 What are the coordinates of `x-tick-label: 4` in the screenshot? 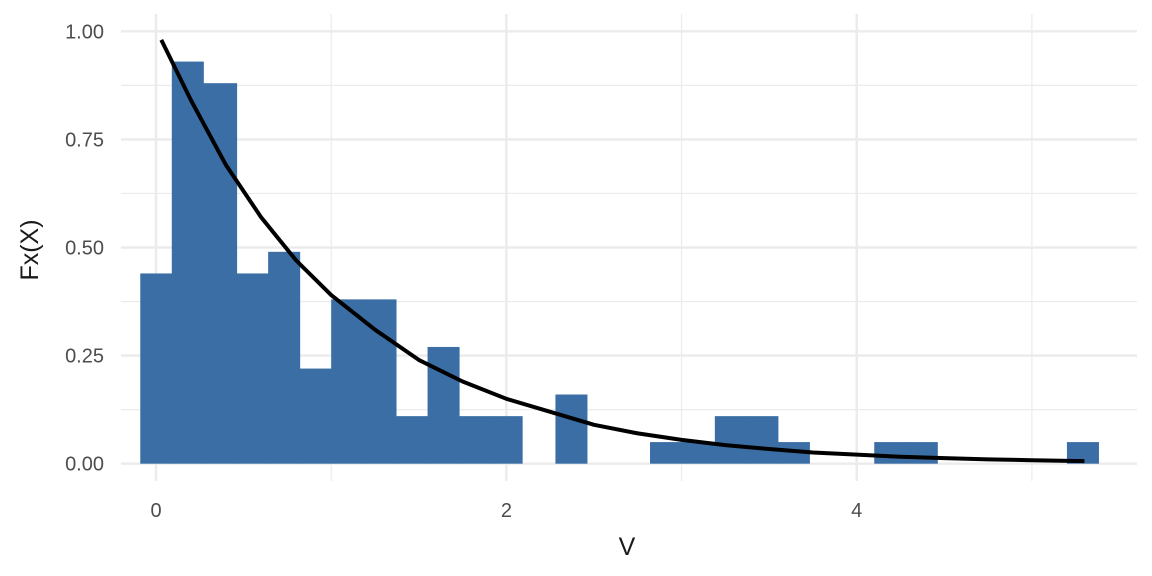 It's located at (856, 511).